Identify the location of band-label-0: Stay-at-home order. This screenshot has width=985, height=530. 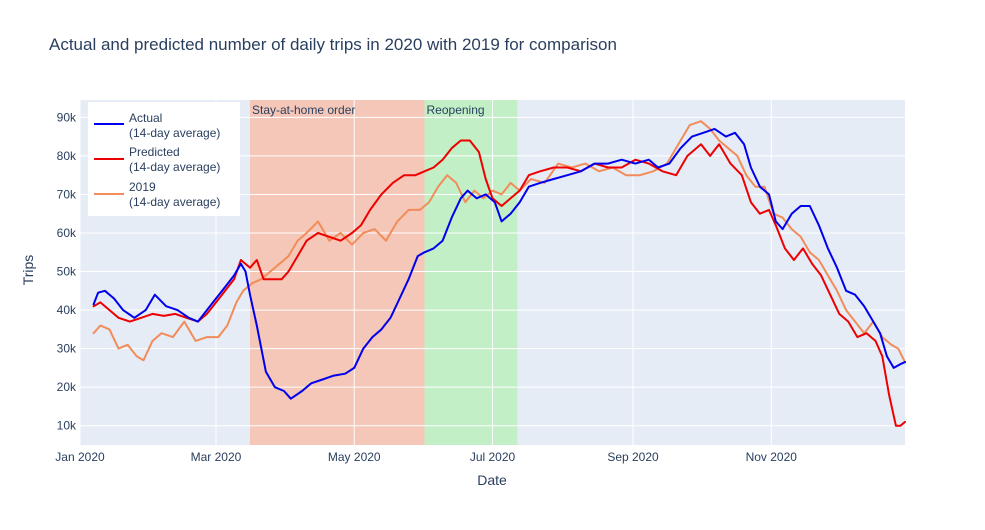
(303, 110).